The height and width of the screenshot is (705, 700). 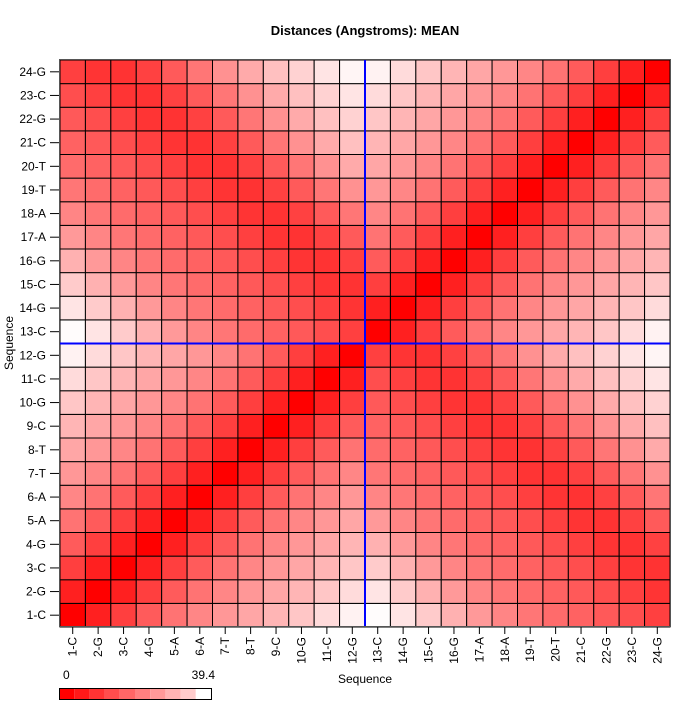 What do you see at coordinates (632, 650) in the screenshot?
I see `x-tick-label: 23-C` at bounding box center [632, 650].